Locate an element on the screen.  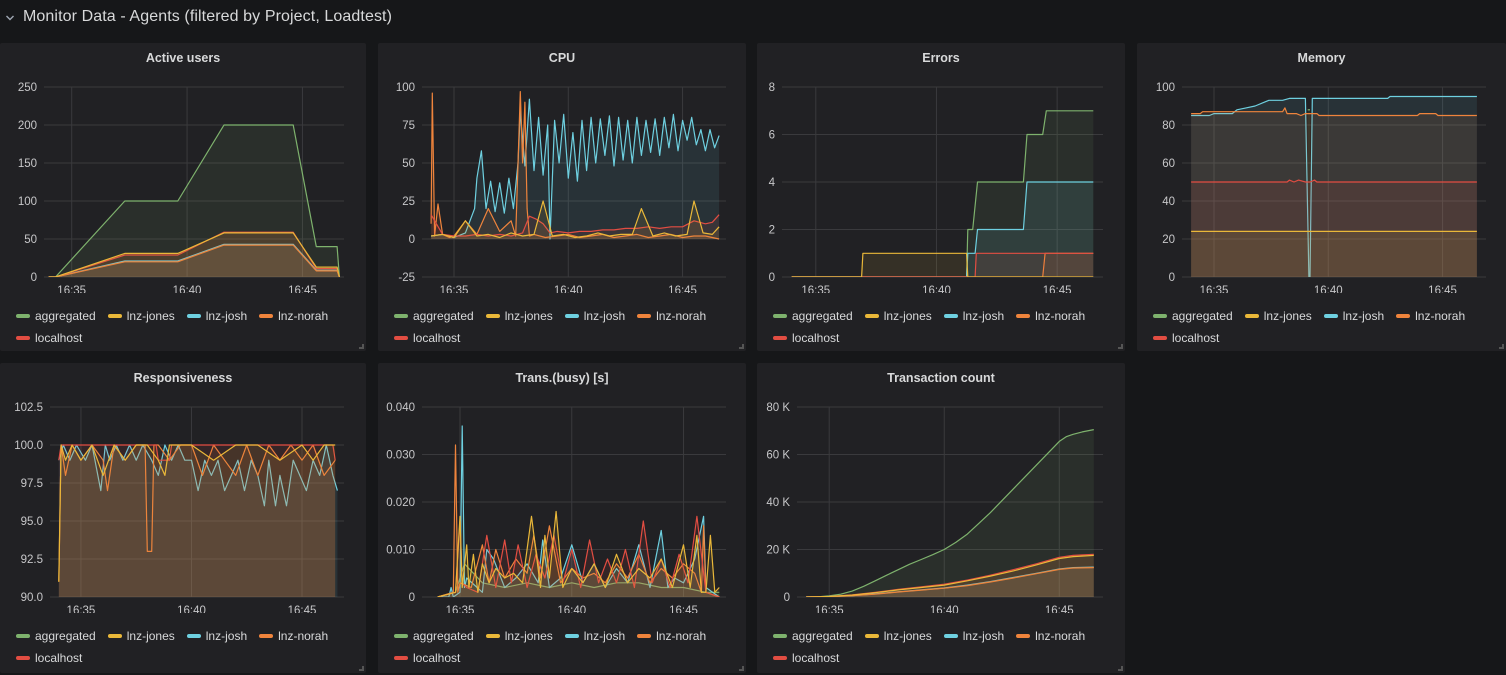
panel-title: Memory is located at coordinates (1321, 58).